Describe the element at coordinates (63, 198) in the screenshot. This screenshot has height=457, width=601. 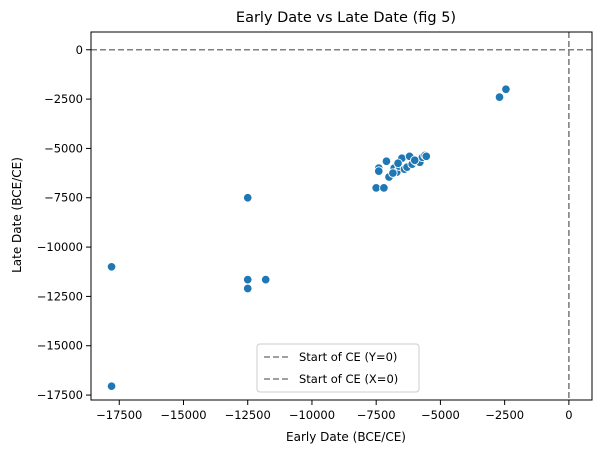
I see `y-tick-label: −7500` at that location.